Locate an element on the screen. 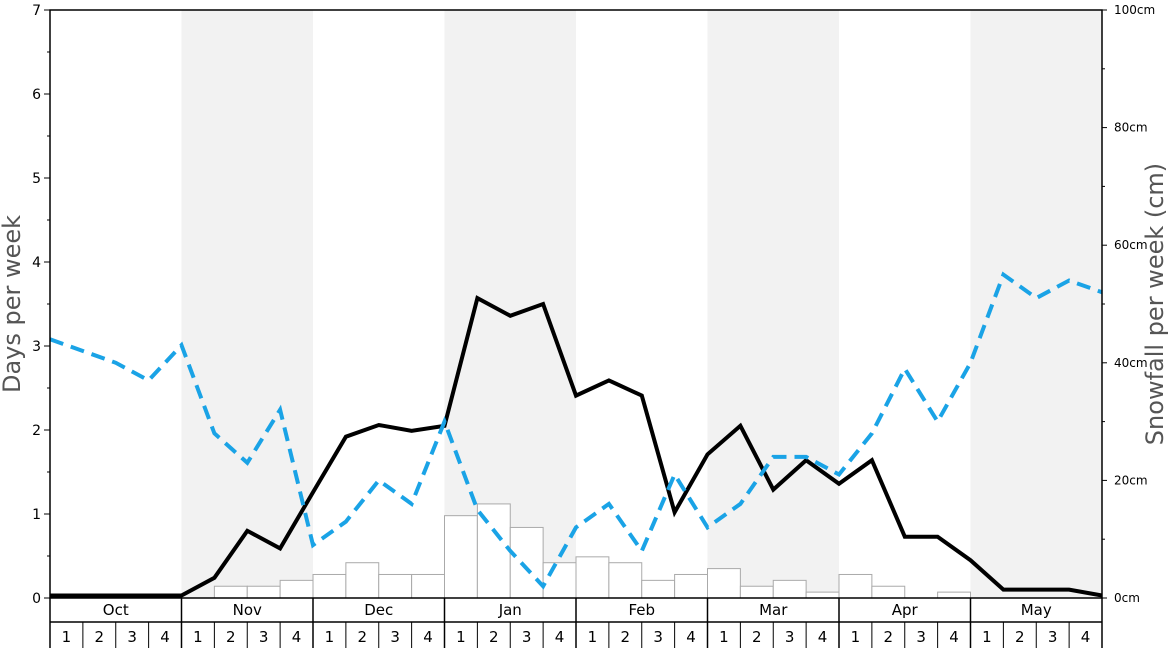  month-shade-nov is located at coordinates (247, 304).